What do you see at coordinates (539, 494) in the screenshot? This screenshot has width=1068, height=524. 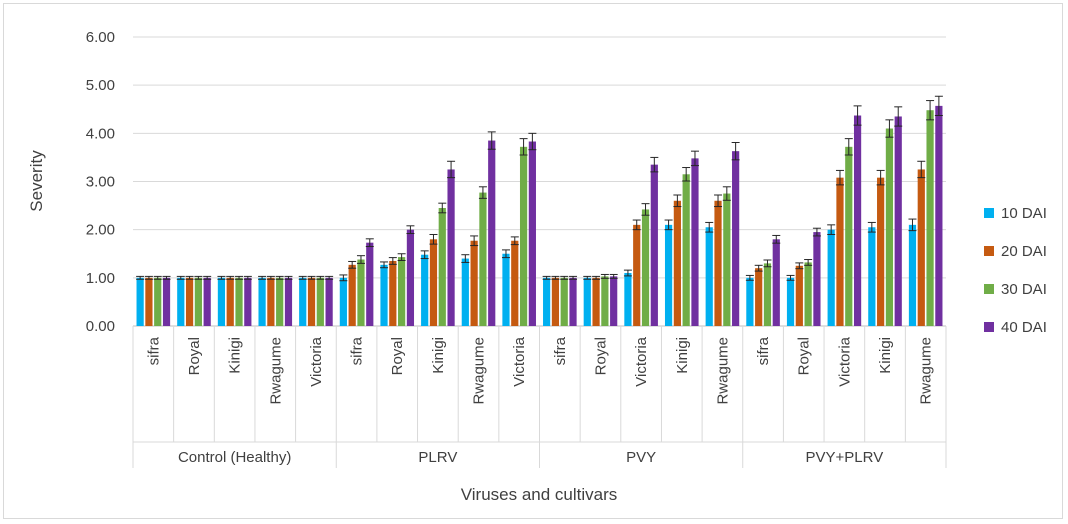 I see `x-axis-title: Viruses and cultivars` at bounding box center [539, 494].